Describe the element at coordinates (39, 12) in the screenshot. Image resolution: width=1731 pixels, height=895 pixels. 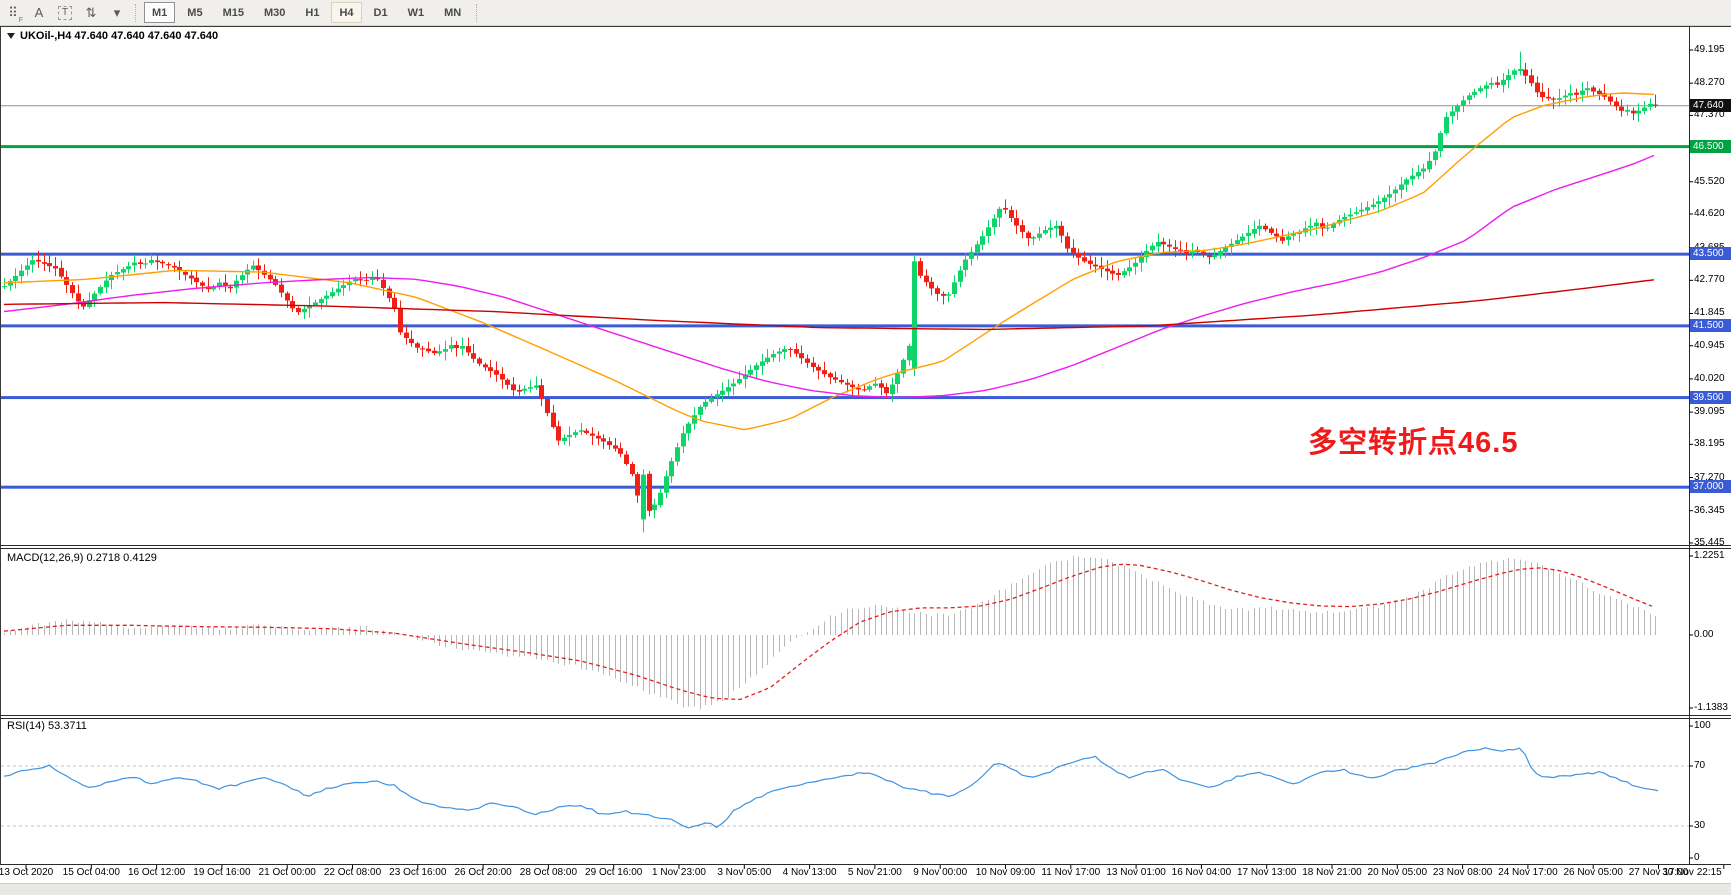
I see `text-annotation-icon: A` at that location.